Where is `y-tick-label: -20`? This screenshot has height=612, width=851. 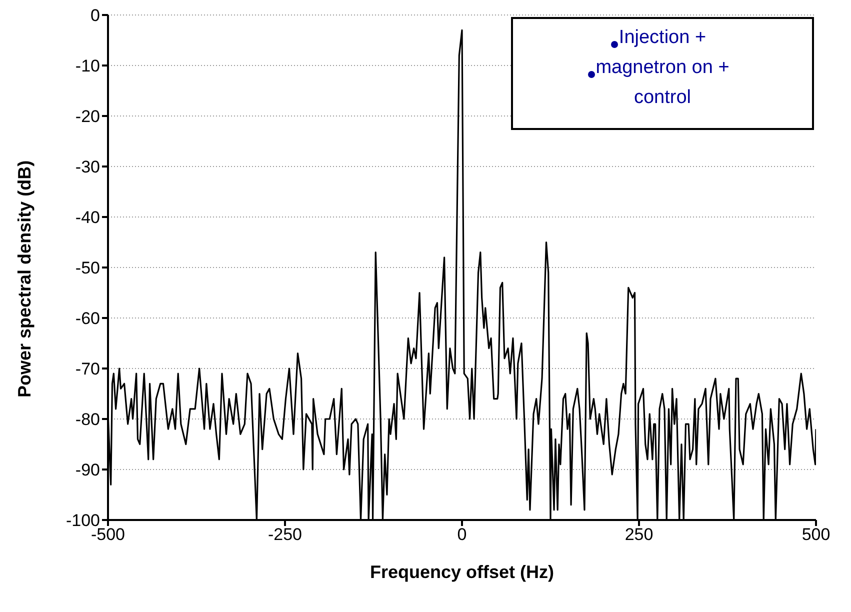 y-tick-label: -20 is located at coordinates (87, 116).